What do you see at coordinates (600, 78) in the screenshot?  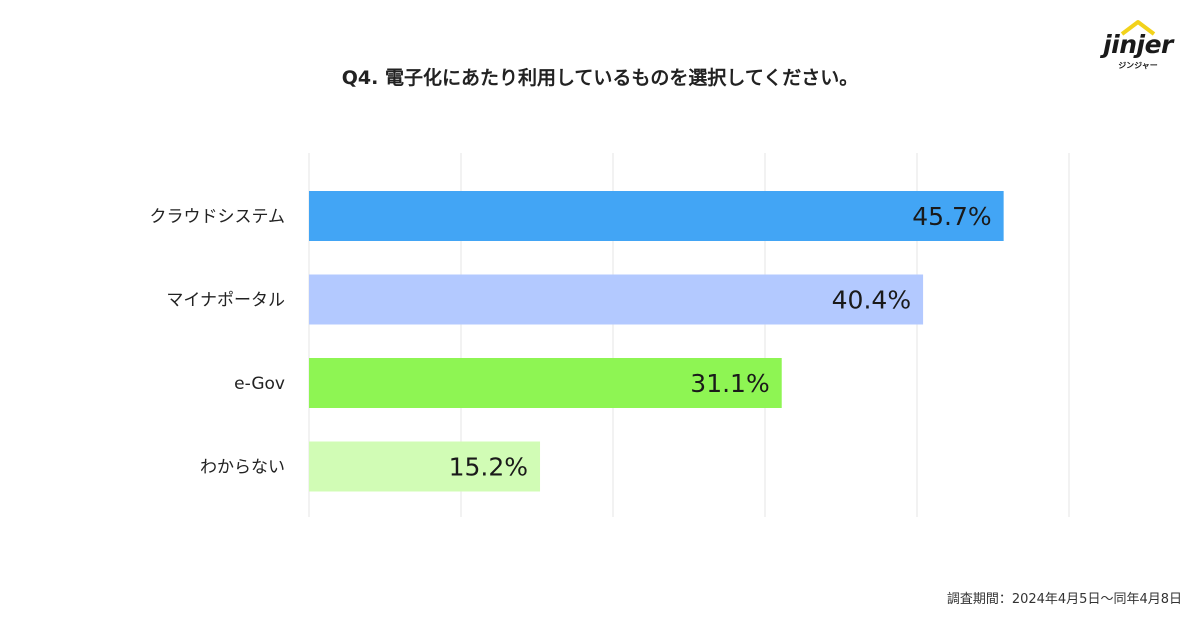 I see `chart-title: Q4. 電子化にあたり利用しているものを選択してください。` at bounding box center [600, 78].